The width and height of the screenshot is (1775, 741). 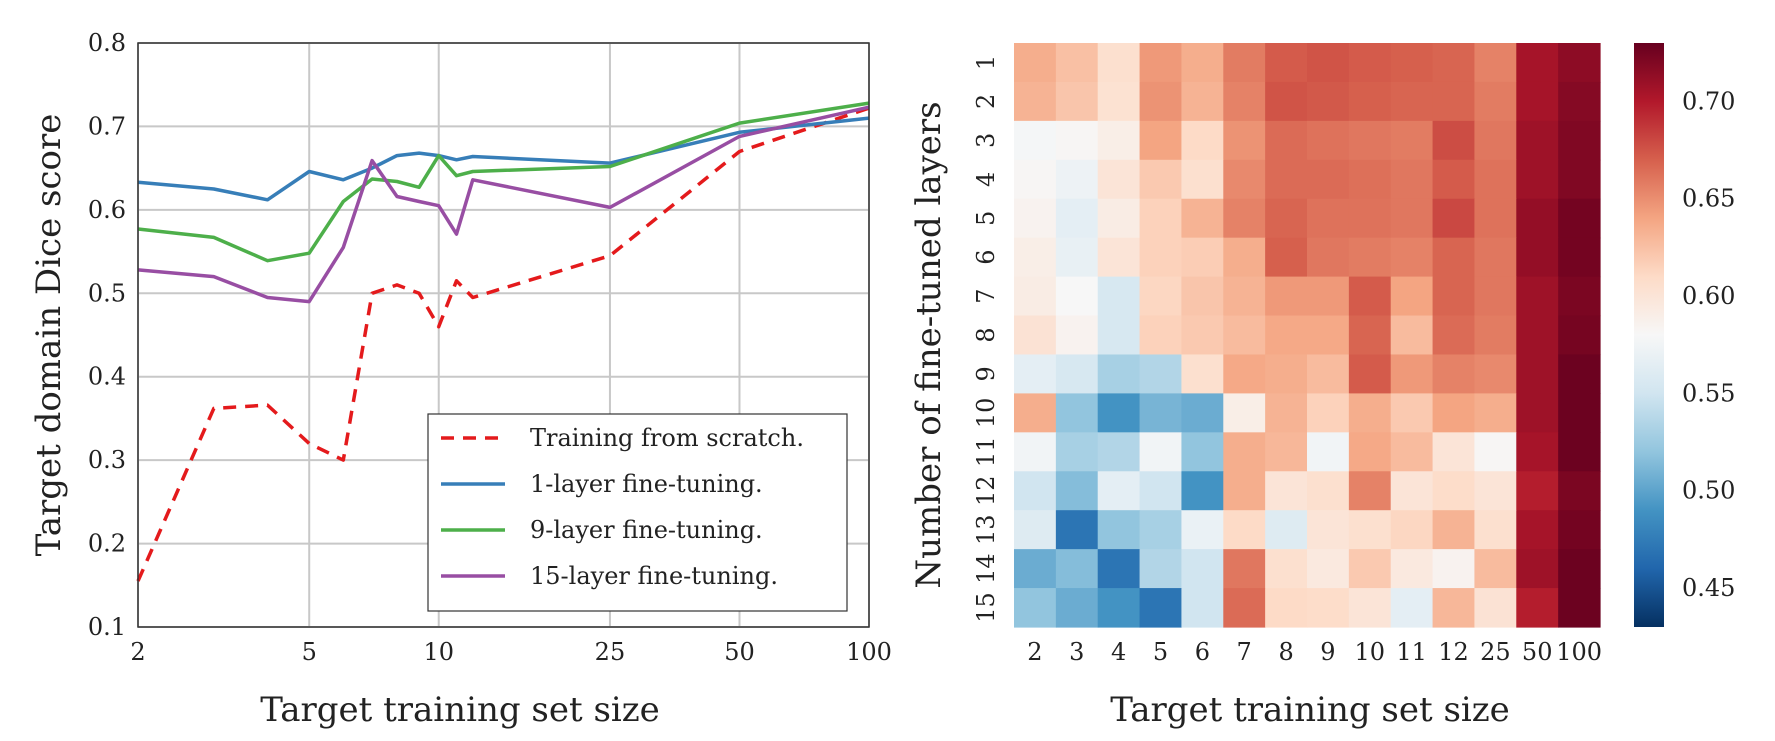 What do you see at coordinates (1579, 652) in the screenshot?
I see `heatmap-x-tick-label: 100` at bounding box center [1579, 652].